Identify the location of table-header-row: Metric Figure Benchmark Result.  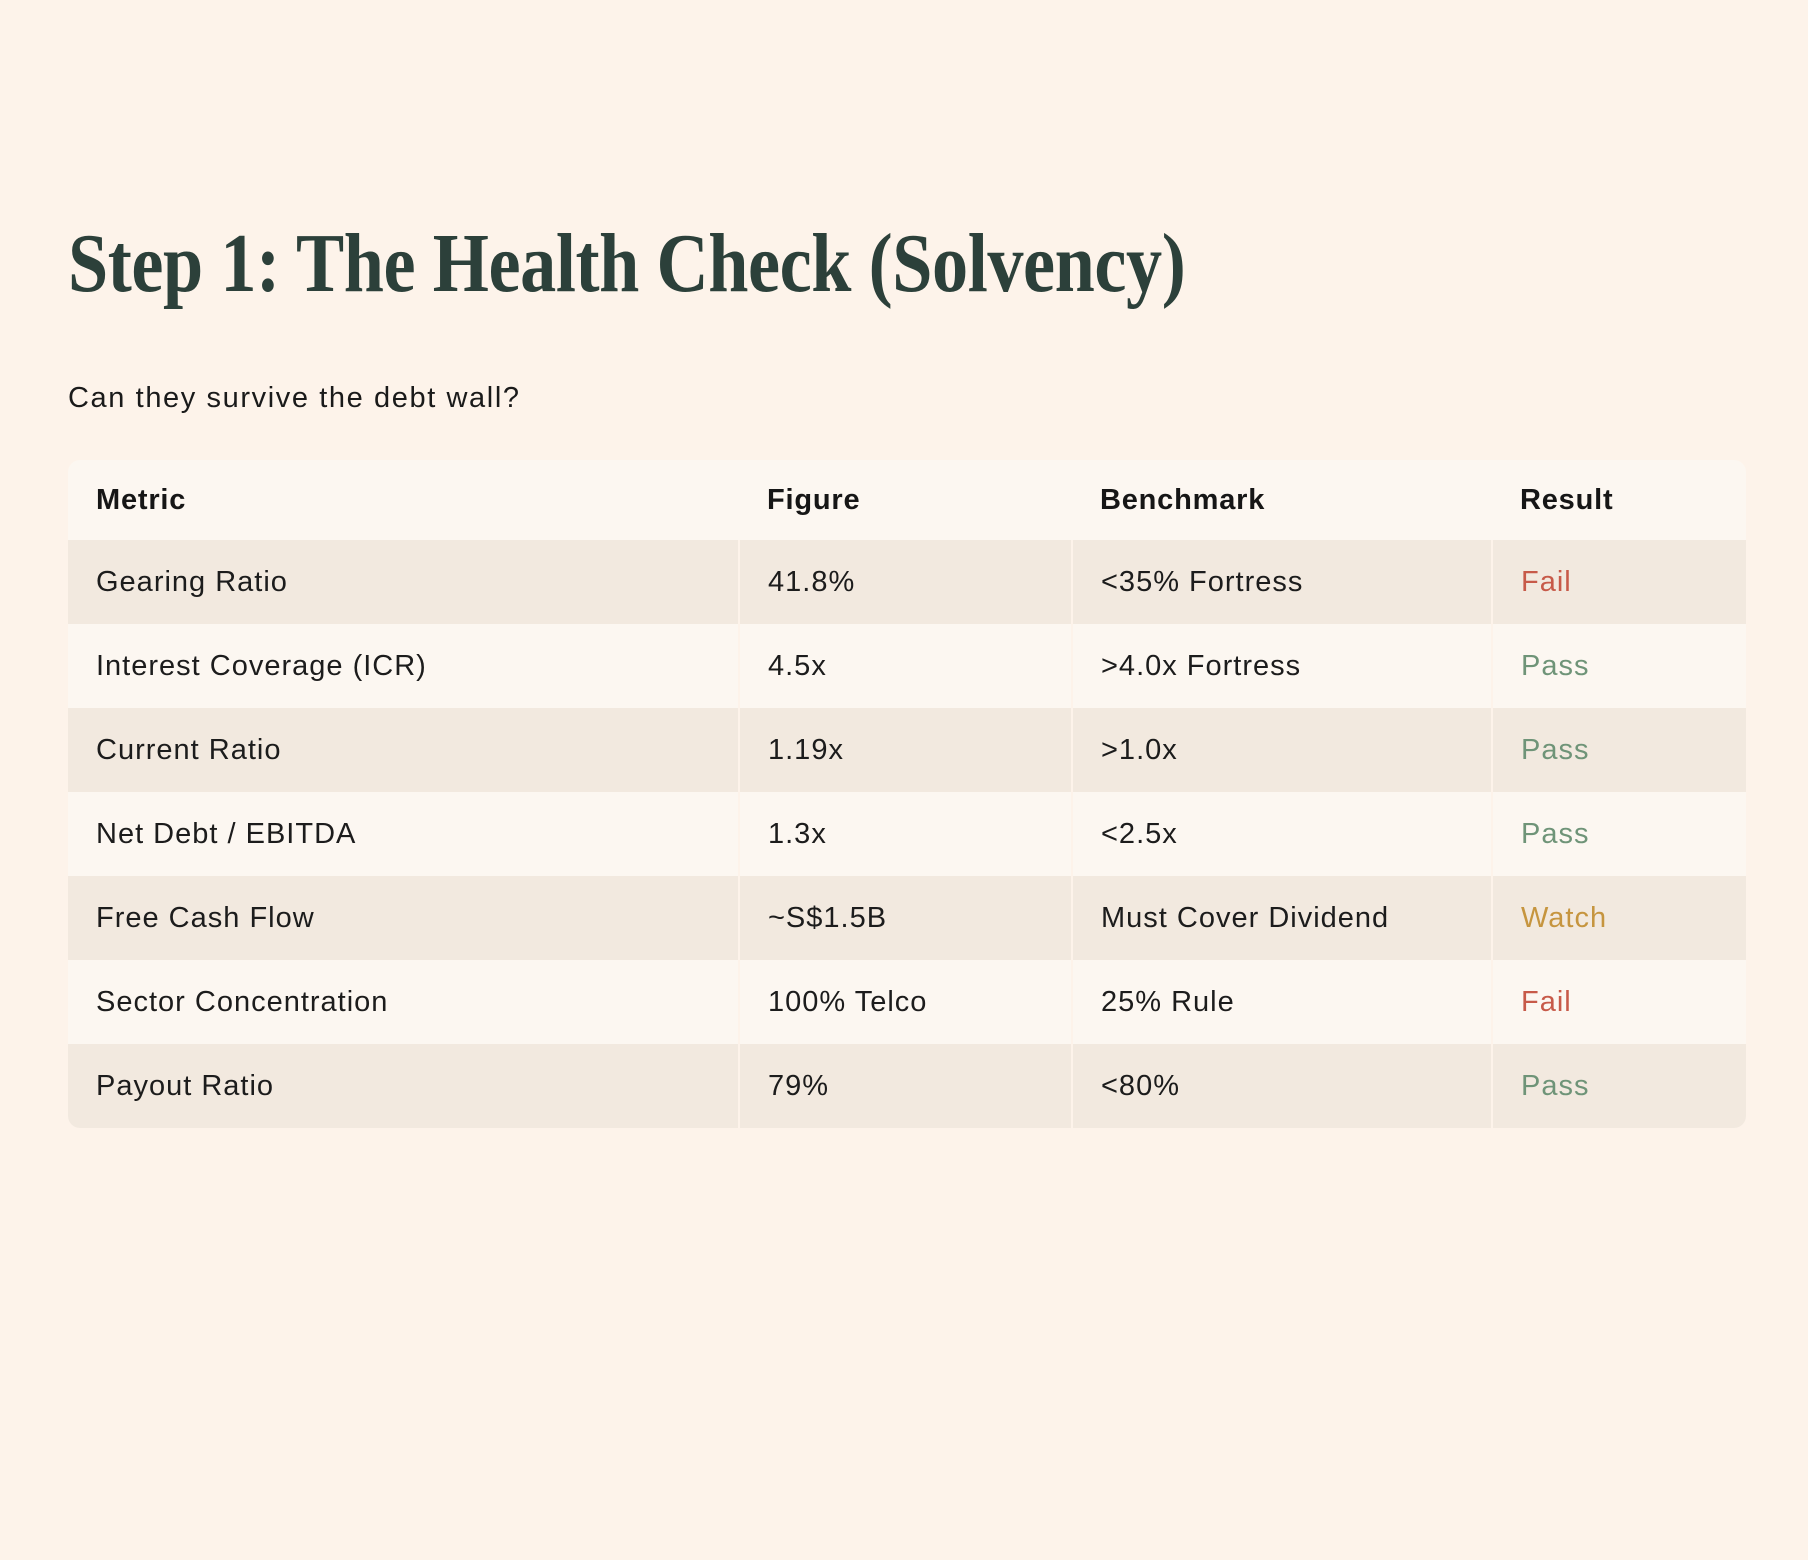
(907, 500).